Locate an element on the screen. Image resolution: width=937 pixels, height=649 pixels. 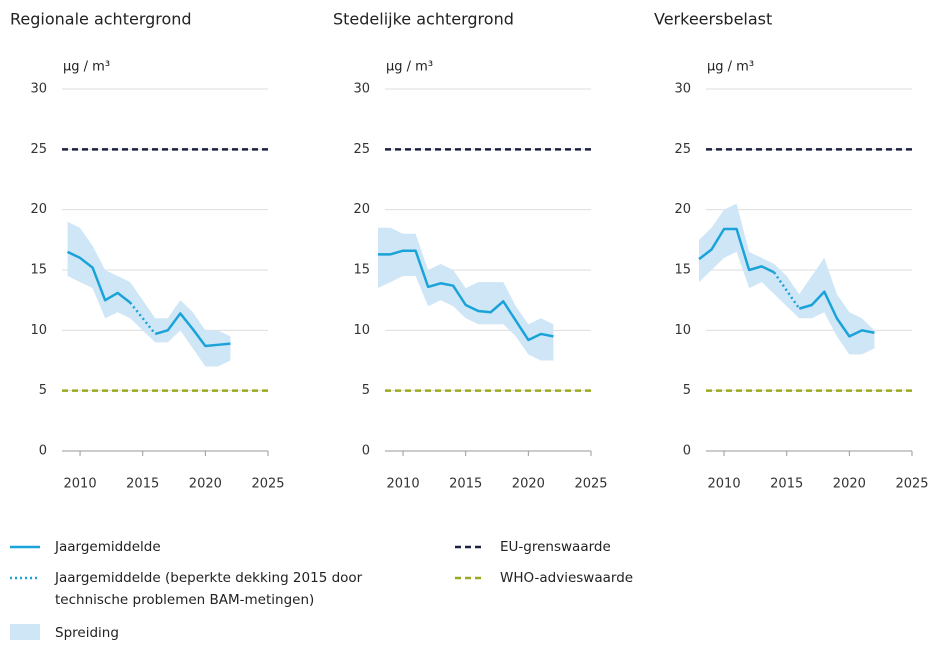
legend-swatch is located at coordinates (25, 632).